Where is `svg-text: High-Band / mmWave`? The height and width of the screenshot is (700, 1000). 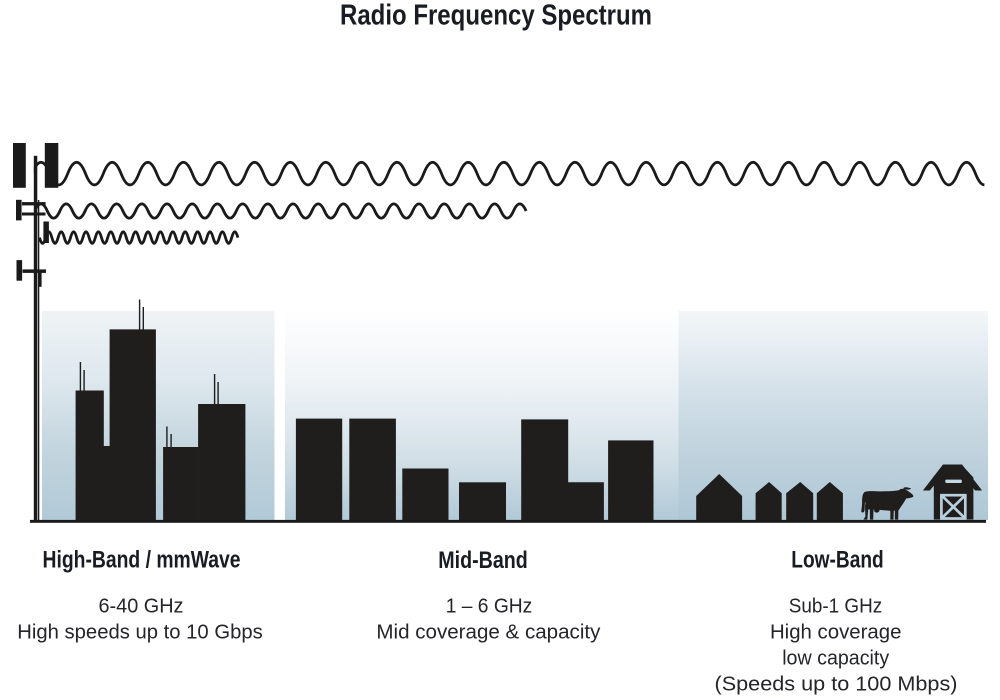 svg-text: High-Band / mmWave is located at coordinates (142, 560).